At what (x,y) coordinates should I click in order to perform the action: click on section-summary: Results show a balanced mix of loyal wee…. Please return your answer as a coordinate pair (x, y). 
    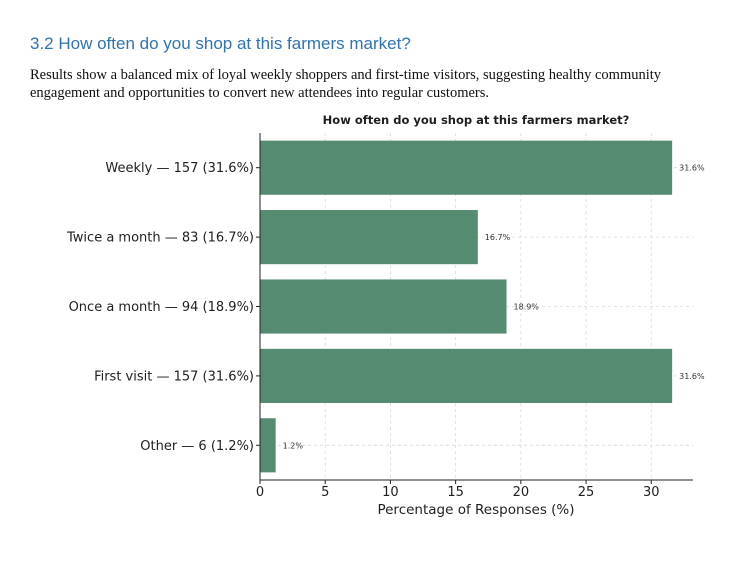
    Looking at the image, I should click on (346, 84).